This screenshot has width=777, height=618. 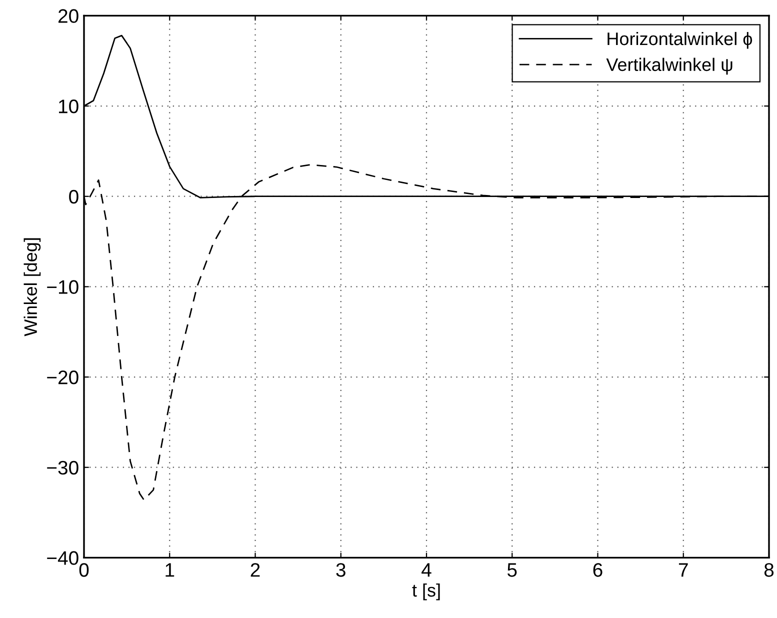 What do you see at coordinates (68, 107) in the screenshot?
I see `y-tick-label: 10` at bounding box center [68, 107].